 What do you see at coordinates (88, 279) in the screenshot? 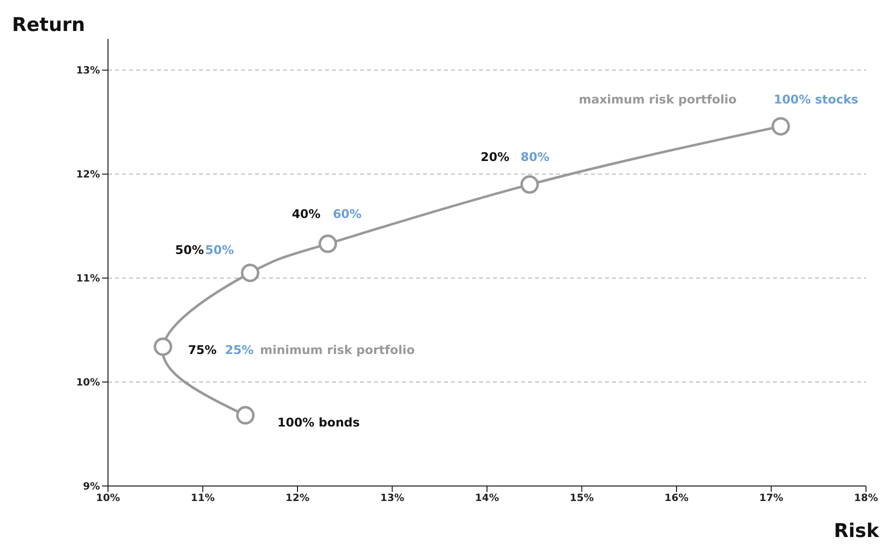
I see `y-tick-label: 11%` at bounding box center [88, 279].